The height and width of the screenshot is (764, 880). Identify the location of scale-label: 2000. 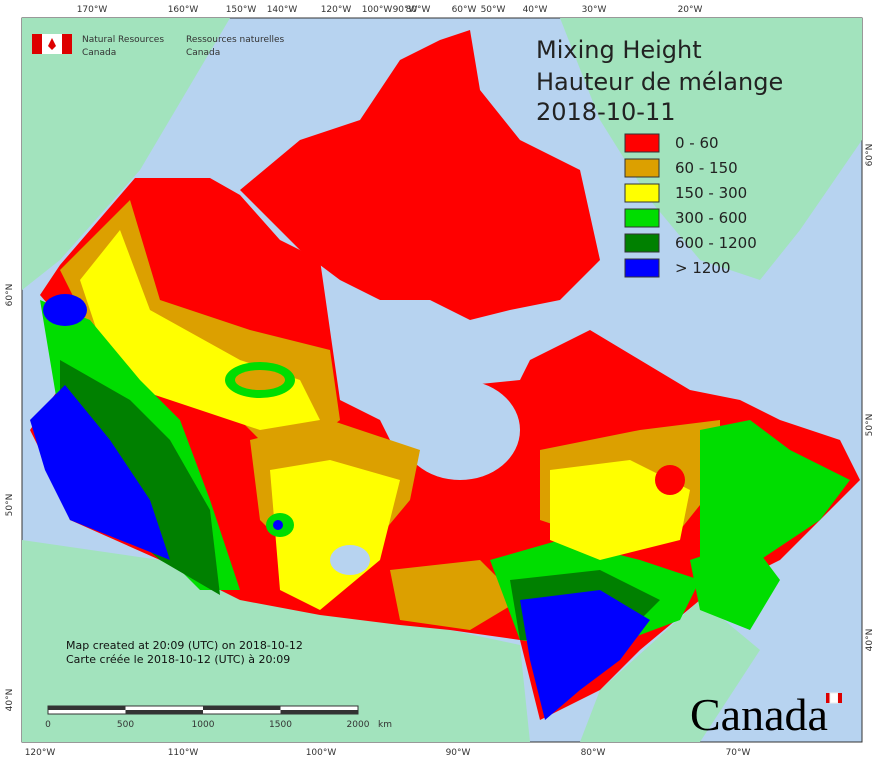
(358, 725).